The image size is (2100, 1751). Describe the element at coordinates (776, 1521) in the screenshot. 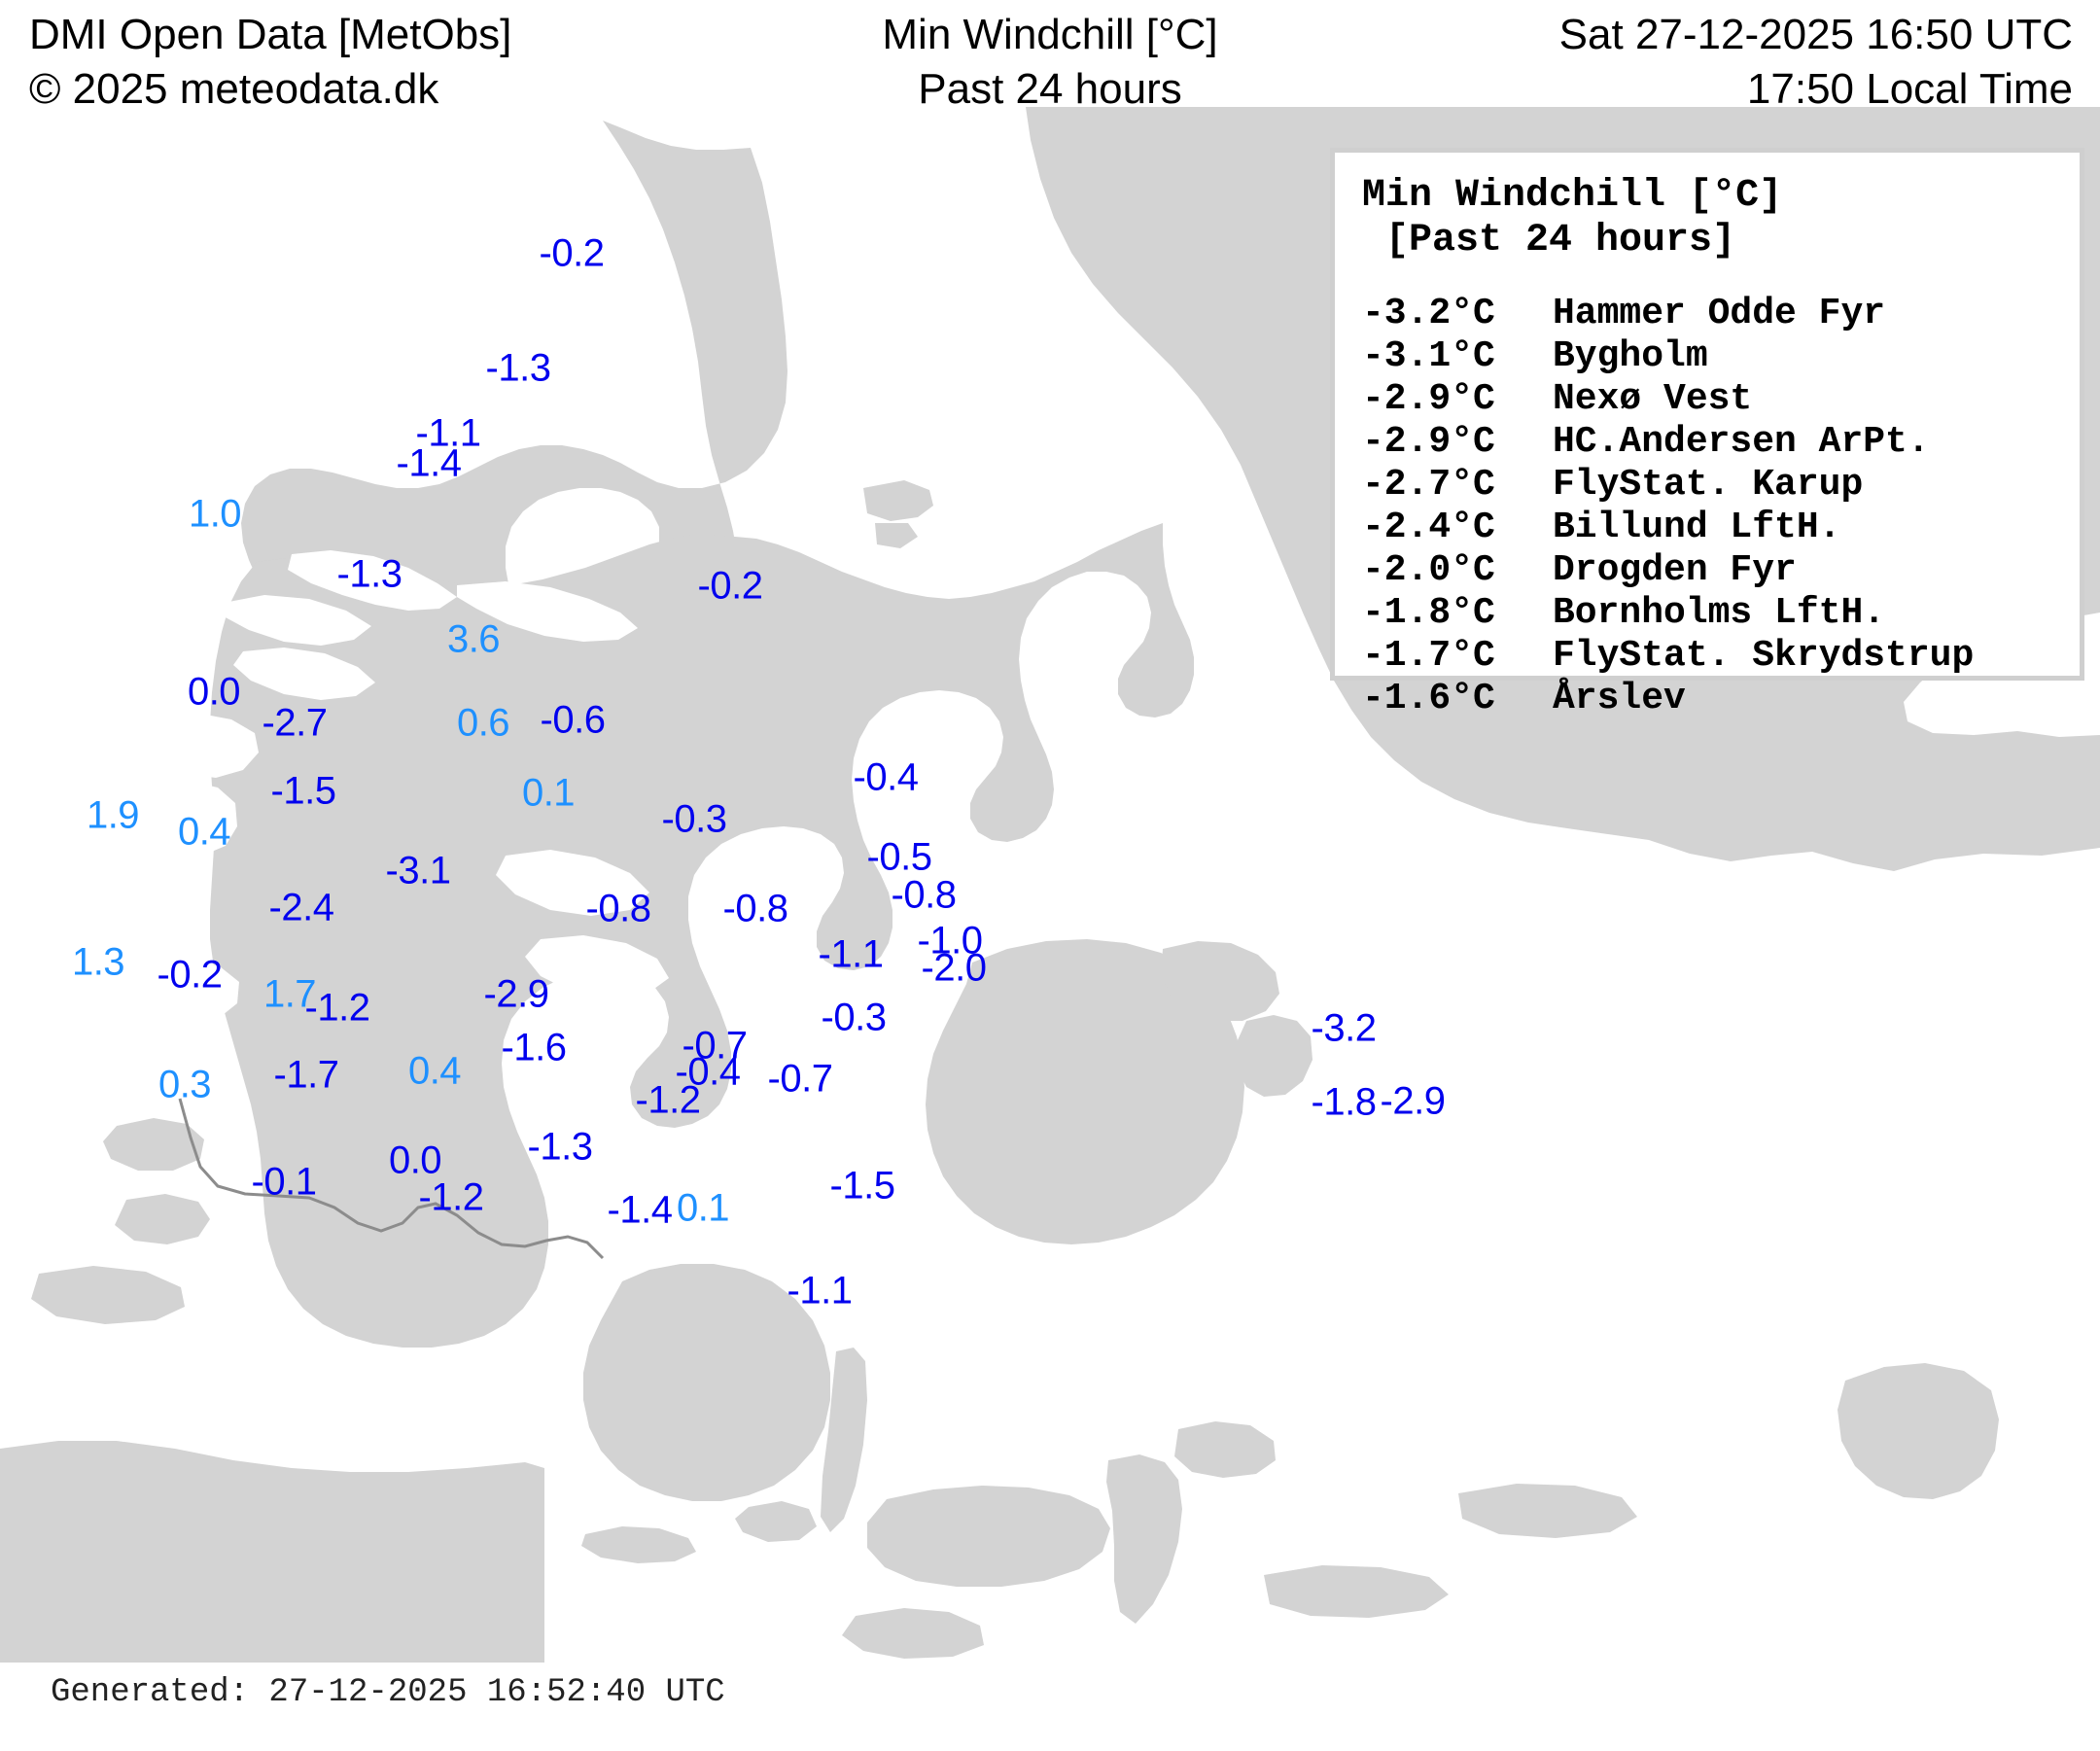

I see `land-tasinge` at that location.